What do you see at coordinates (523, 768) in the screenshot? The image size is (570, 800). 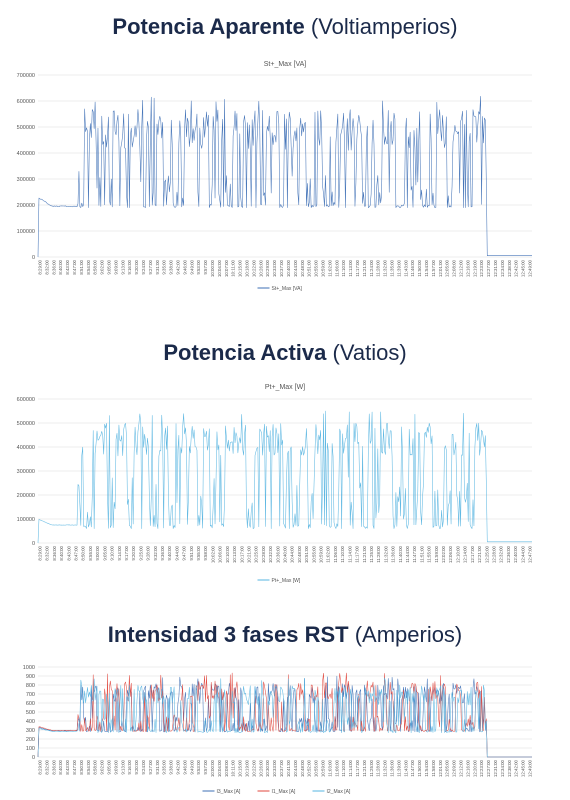 I see `x-tick-label: 12:45:00` at bounding box center [523, 768].